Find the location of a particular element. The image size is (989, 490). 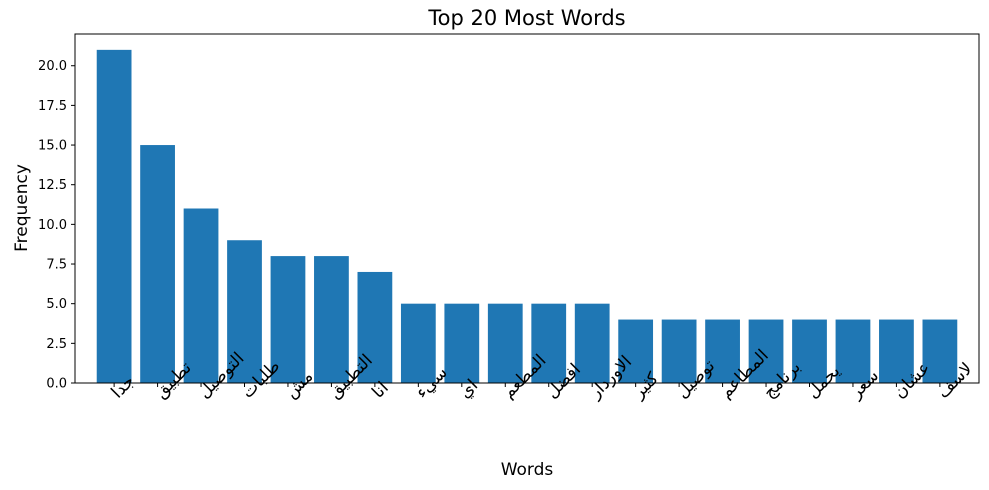

y-tick-label: 10.0 is located at coordinates (52, 225).